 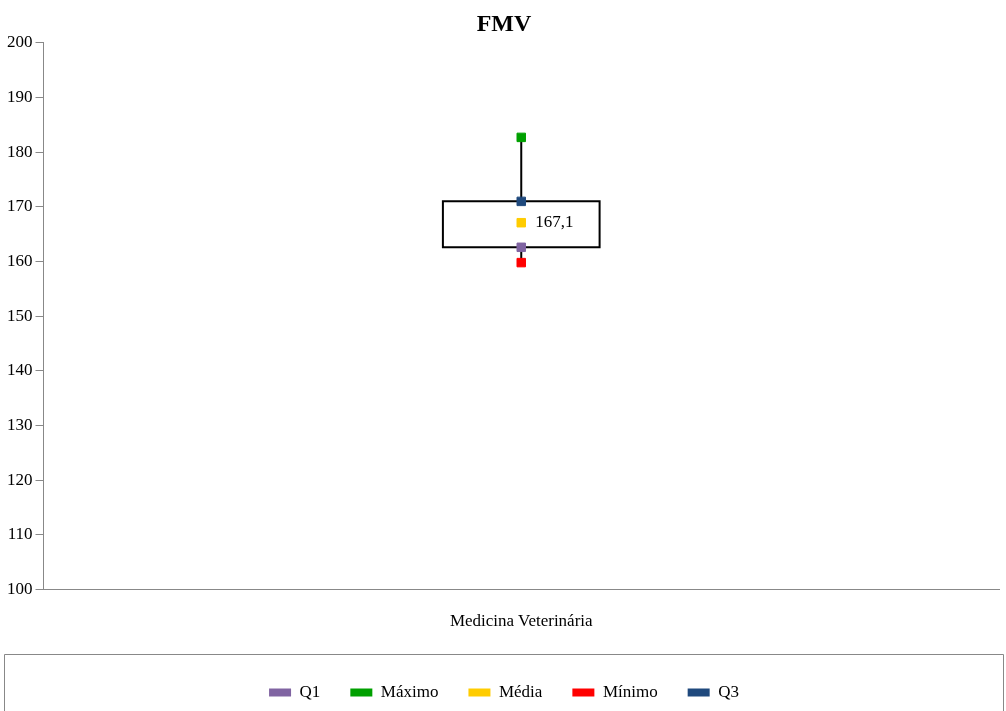 What do you see at coordinates (521, 621) in the screenshot?
I see `x-tick-label: Medicina Veterinária` at bounding box center [521, 621].